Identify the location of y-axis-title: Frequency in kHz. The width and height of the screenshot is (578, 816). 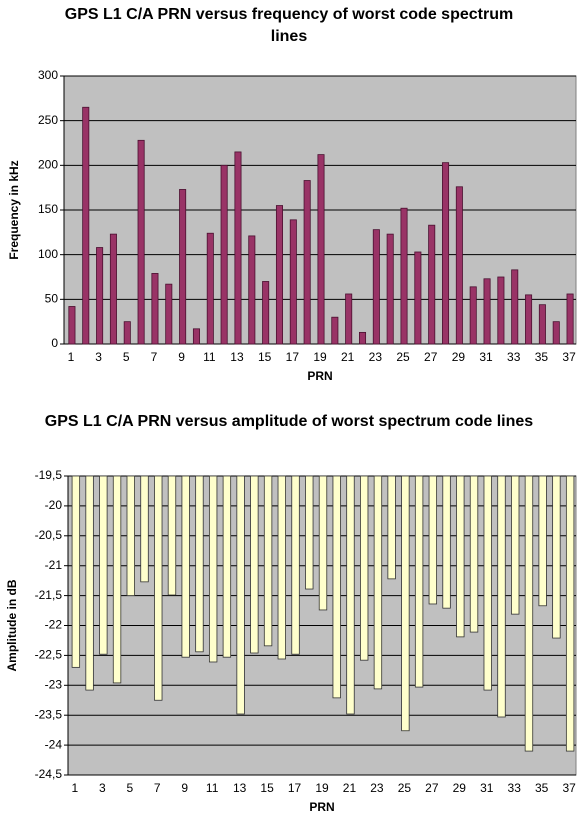
(14, 209).